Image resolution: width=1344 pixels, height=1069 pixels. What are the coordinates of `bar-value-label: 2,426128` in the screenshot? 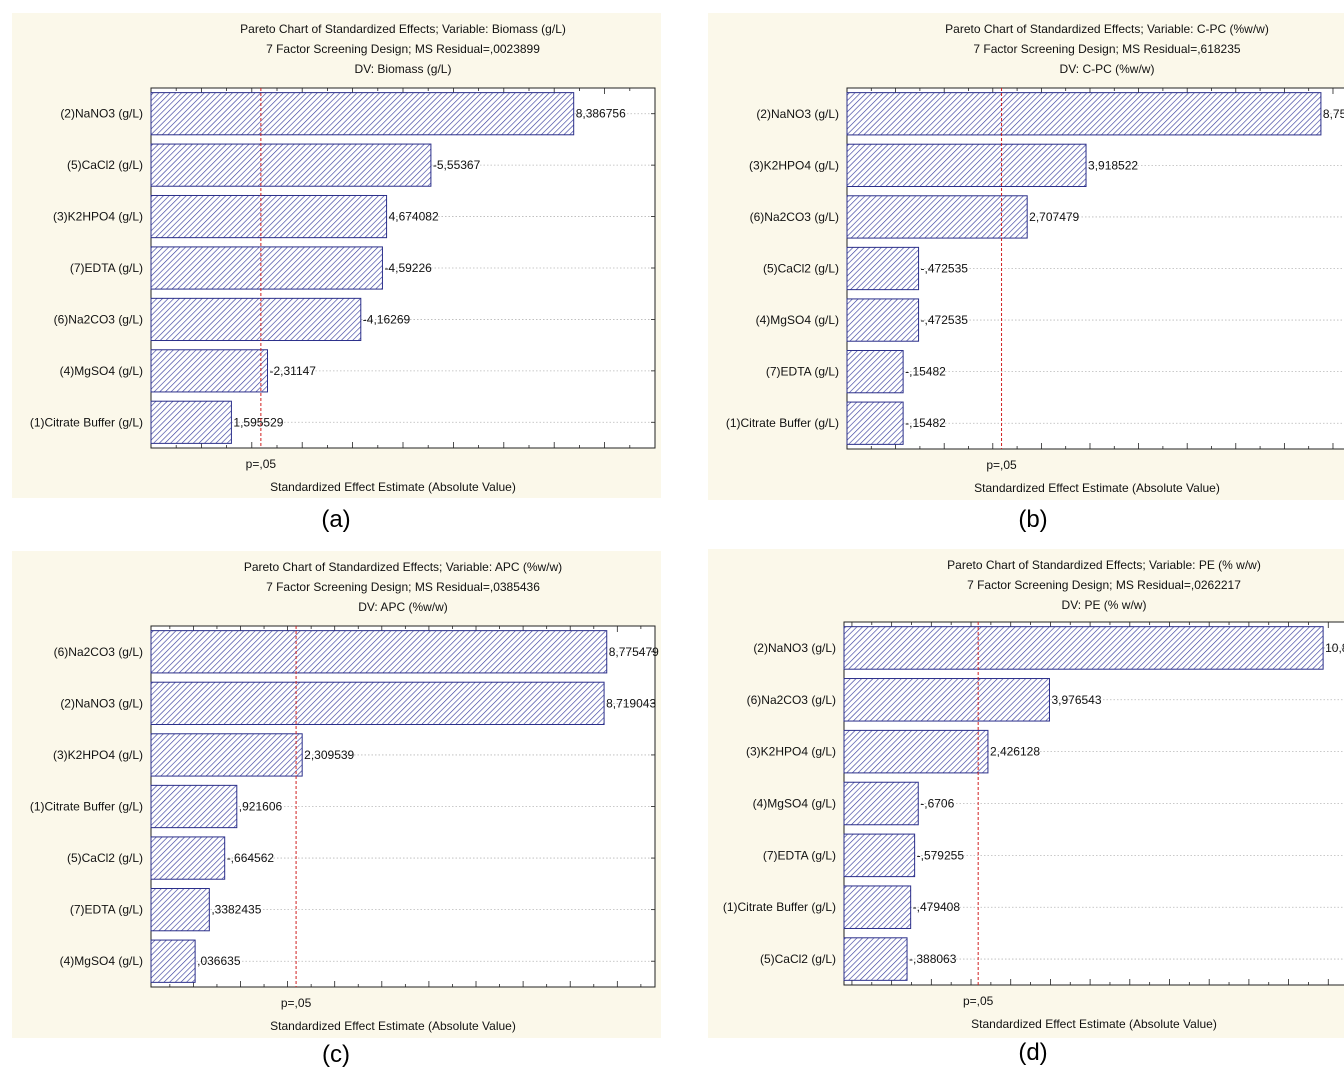 It's located at (1015, 752).